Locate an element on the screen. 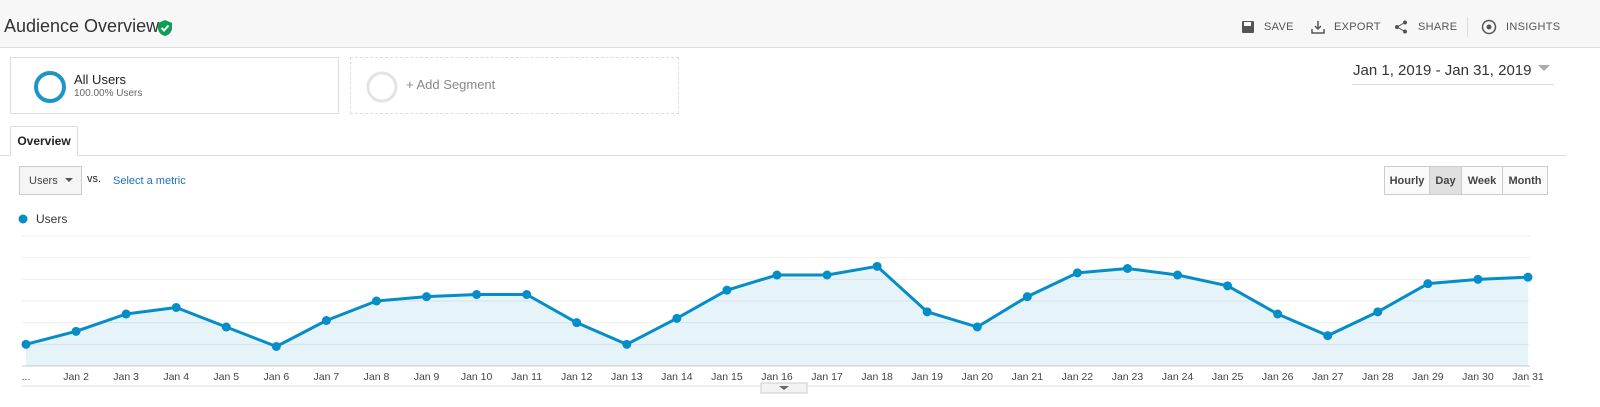 This screenshot has width=1600, height=407. x-tick-label: Jan 2 is located at coordinates (76, 377).